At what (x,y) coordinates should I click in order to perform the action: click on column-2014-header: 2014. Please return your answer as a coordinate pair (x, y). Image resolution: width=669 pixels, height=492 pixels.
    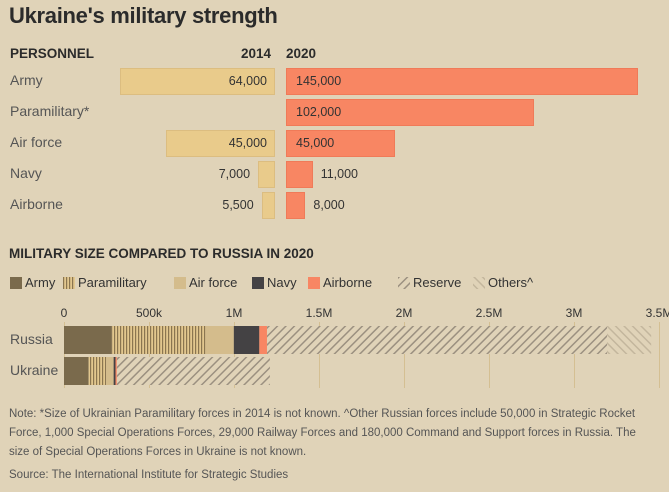
    Looking at the image, I should click on (256, 53).